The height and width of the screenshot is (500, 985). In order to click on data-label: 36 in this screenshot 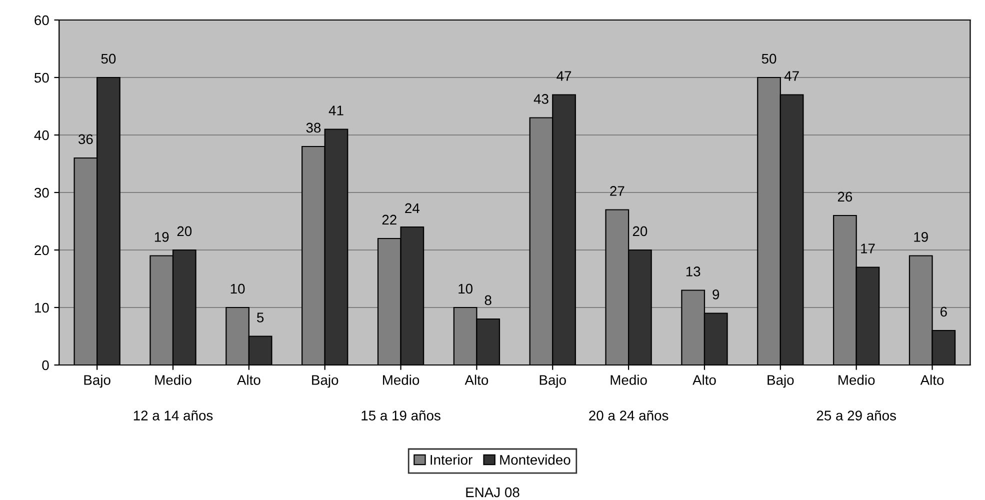, I will do `click(85, 139)`.